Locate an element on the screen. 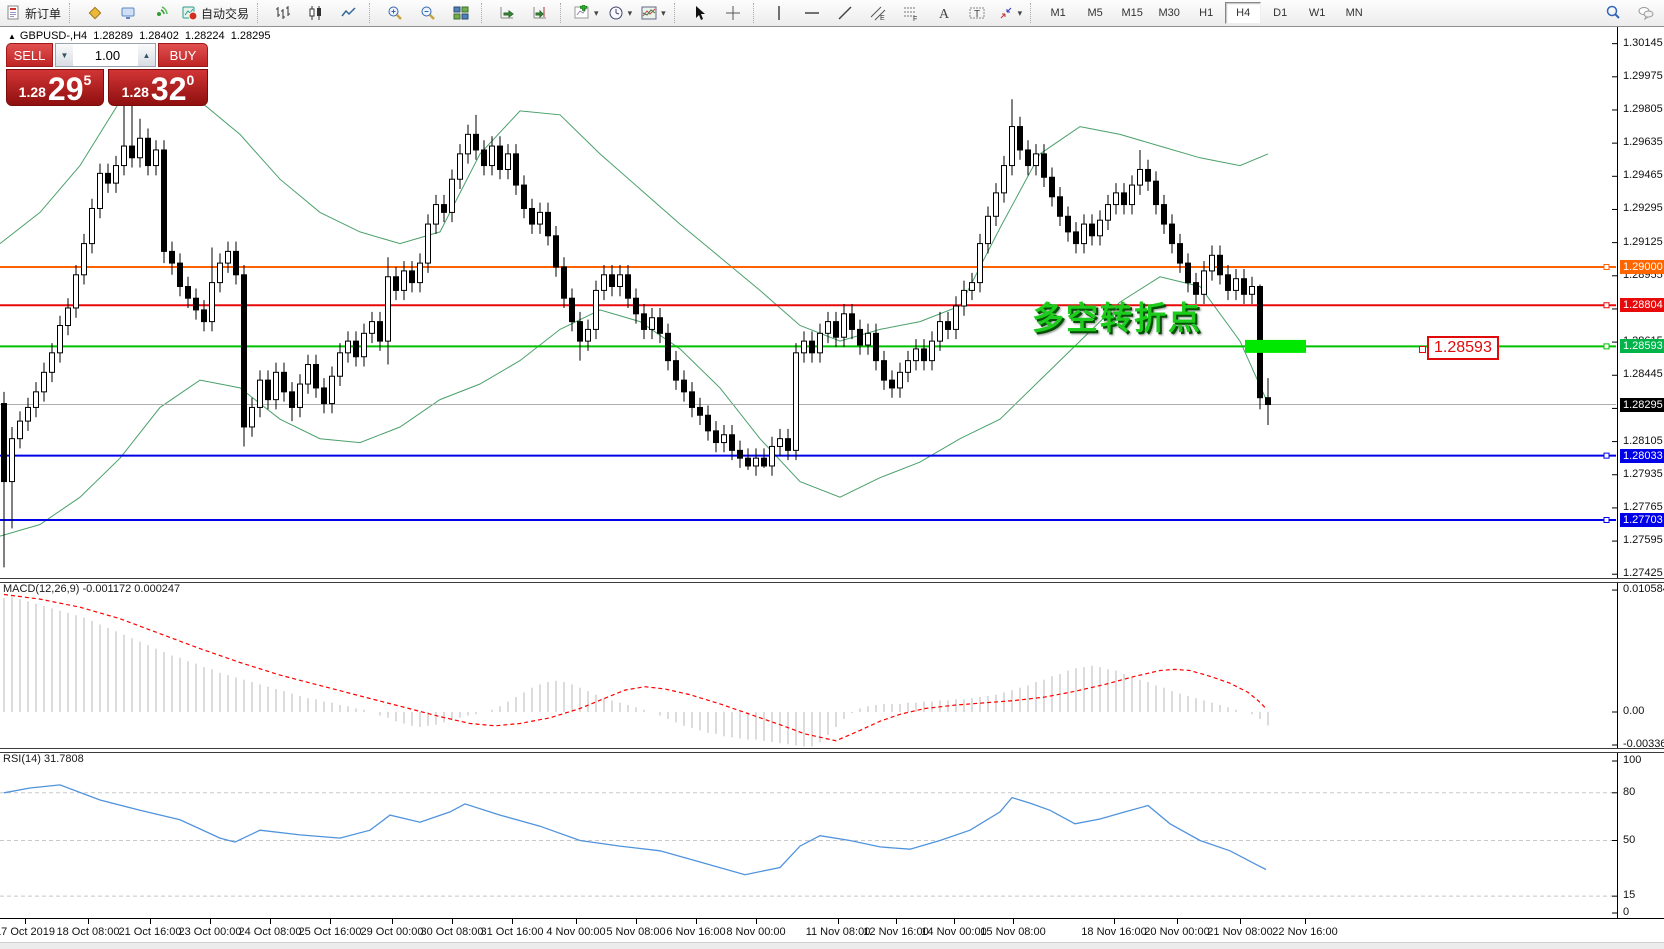 This screenshot has width=1664, height=949. text-label-button: T is located at coordinates (977, 13).